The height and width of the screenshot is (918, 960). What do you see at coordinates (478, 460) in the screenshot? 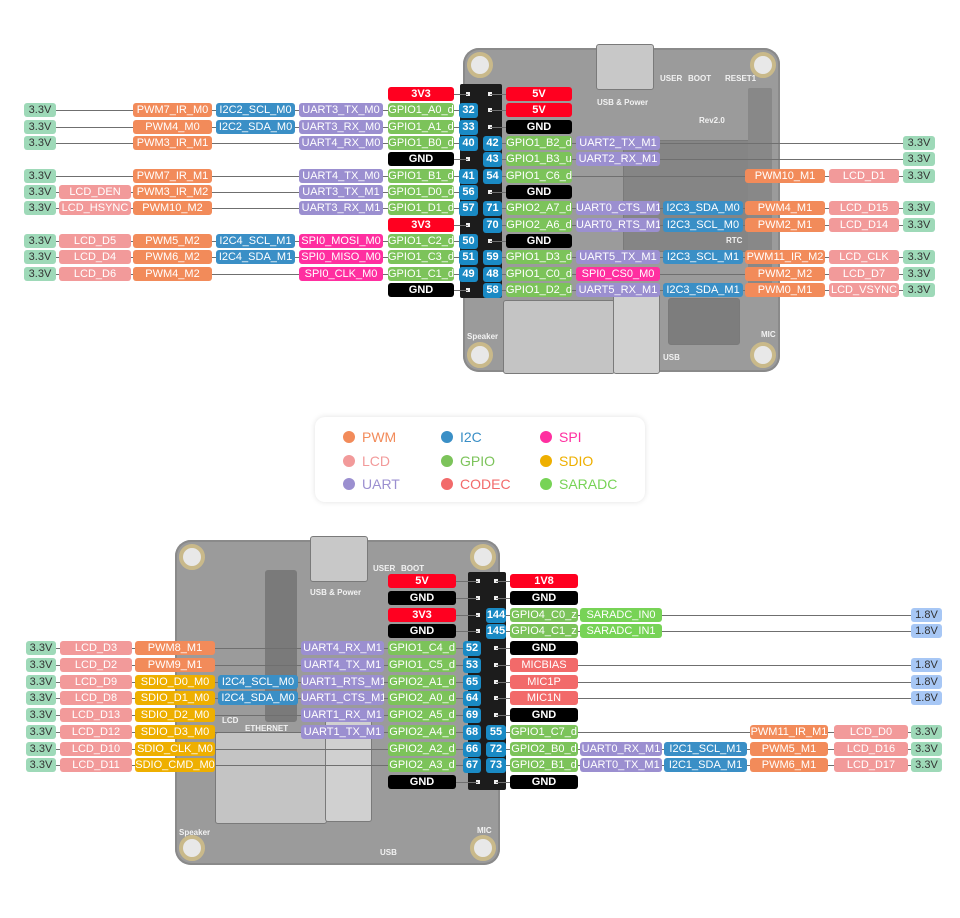
I see `legend-label: GPIO` at bounding box center [478, 460].